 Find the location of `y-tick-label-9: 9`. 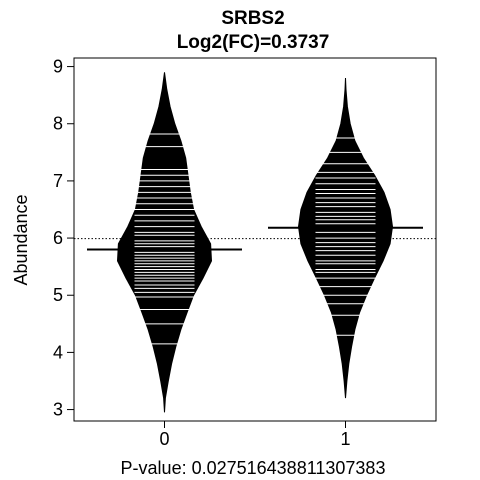

y-tick-label-9: 9 is located at coordinates (58, 67).